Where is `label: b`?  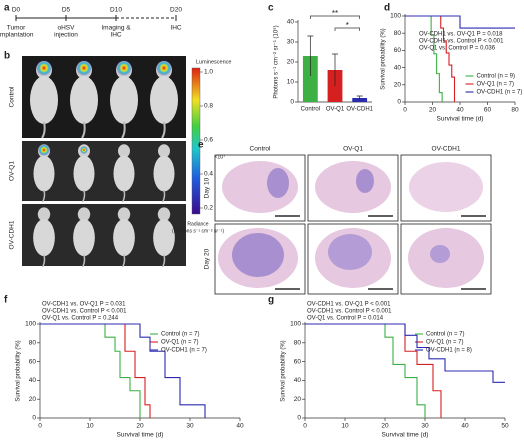 label: b is located at coordinates (7, 56).